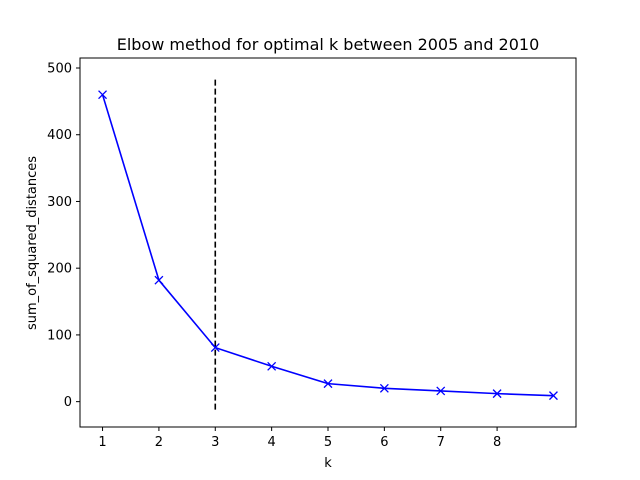 Image resolution: width=640 pixels, height=480 pixels. What do you see at coordinates (59, 135) in the screenshot?
I see `y-tick-label: 400` at bounding box center [59, 135].